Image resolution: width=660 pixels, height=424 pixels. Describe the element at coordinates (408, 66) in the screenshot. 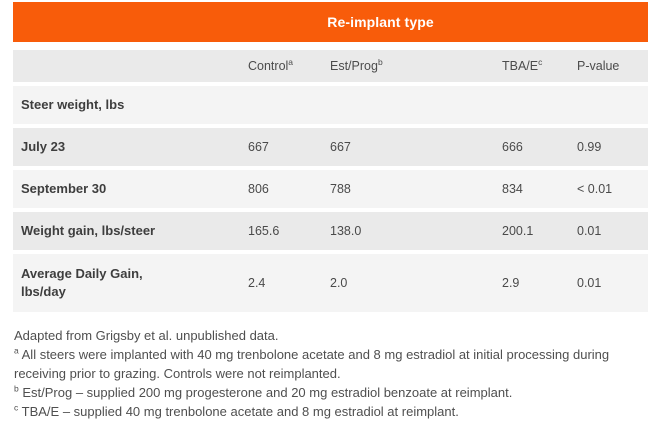

I see `column-header-estprog: Est/Progb` at that location.